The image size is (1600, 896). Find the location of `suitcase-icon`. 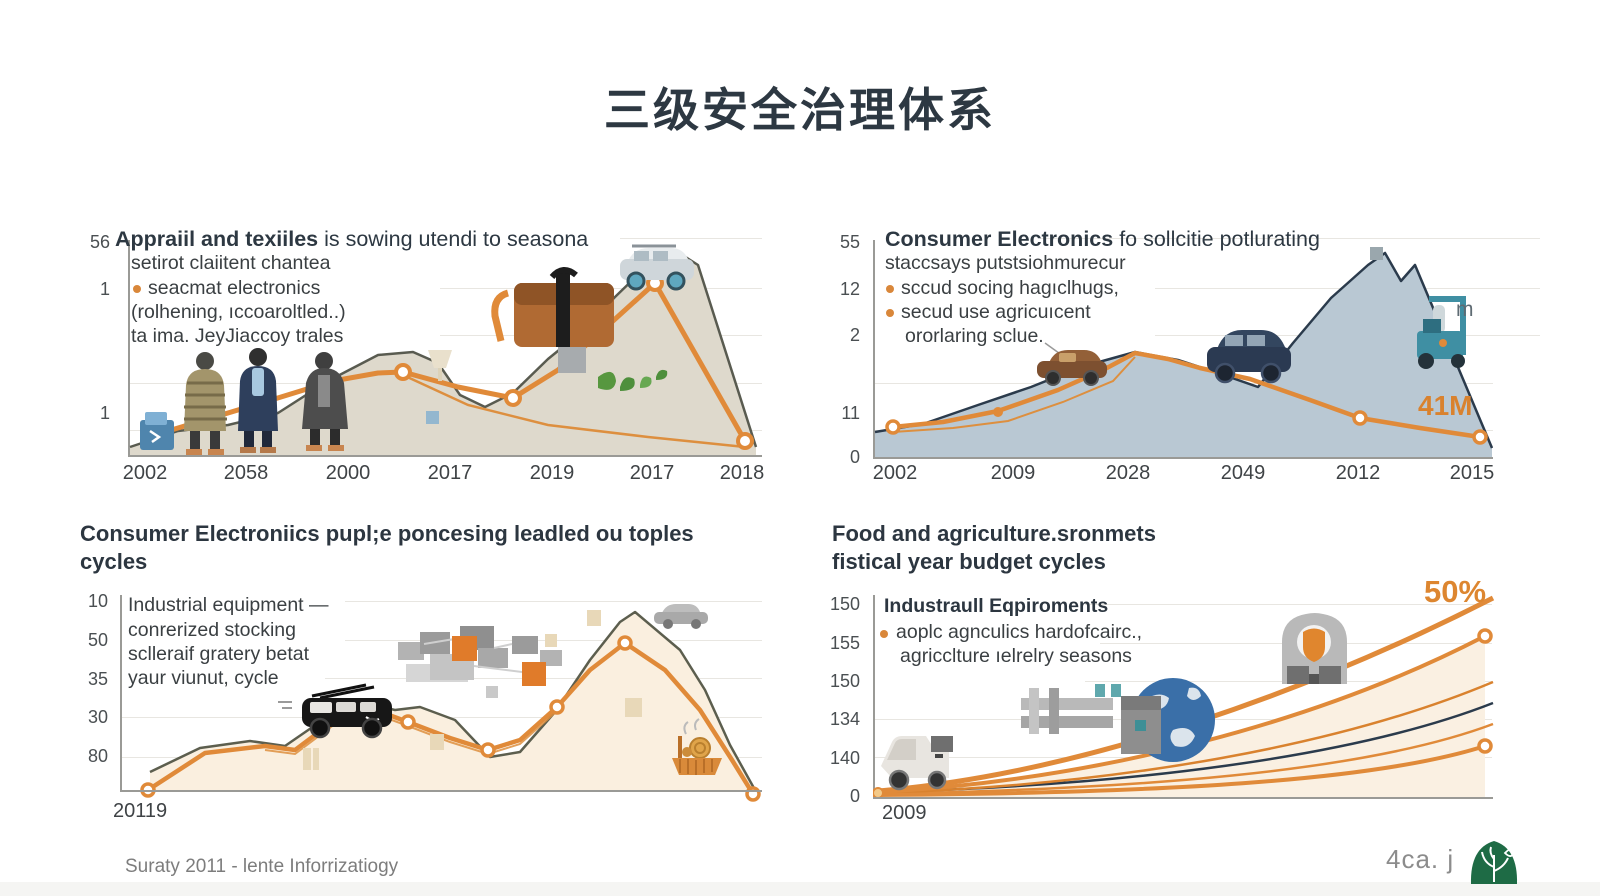

suitcase-icon is located at coordinates (552, 320).